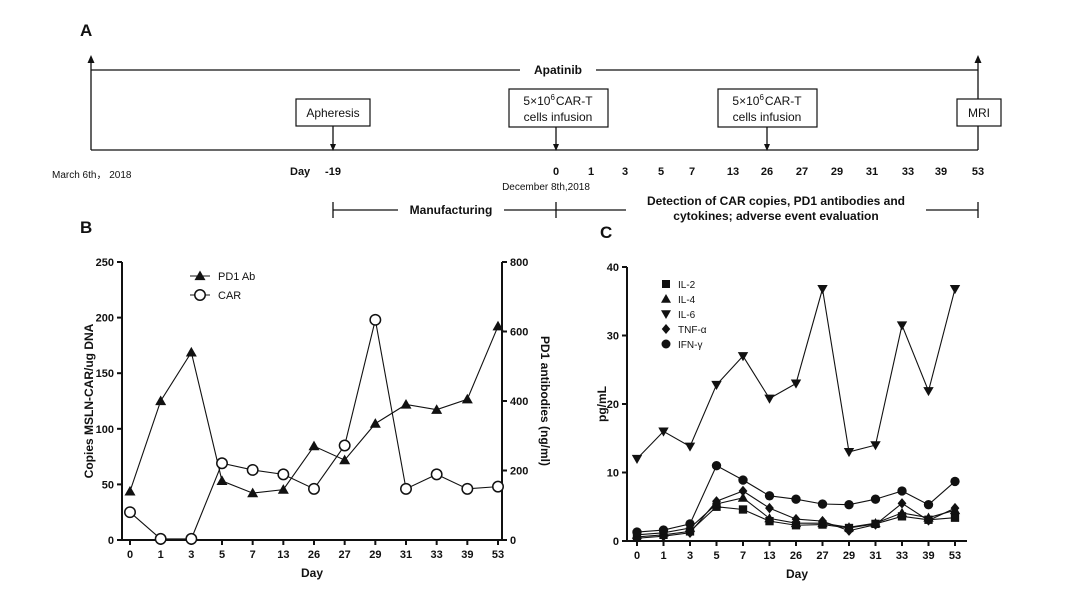 This screenshot has height=590, width=1080. I want to click on legend-marker-tnf, so click(666, 329).